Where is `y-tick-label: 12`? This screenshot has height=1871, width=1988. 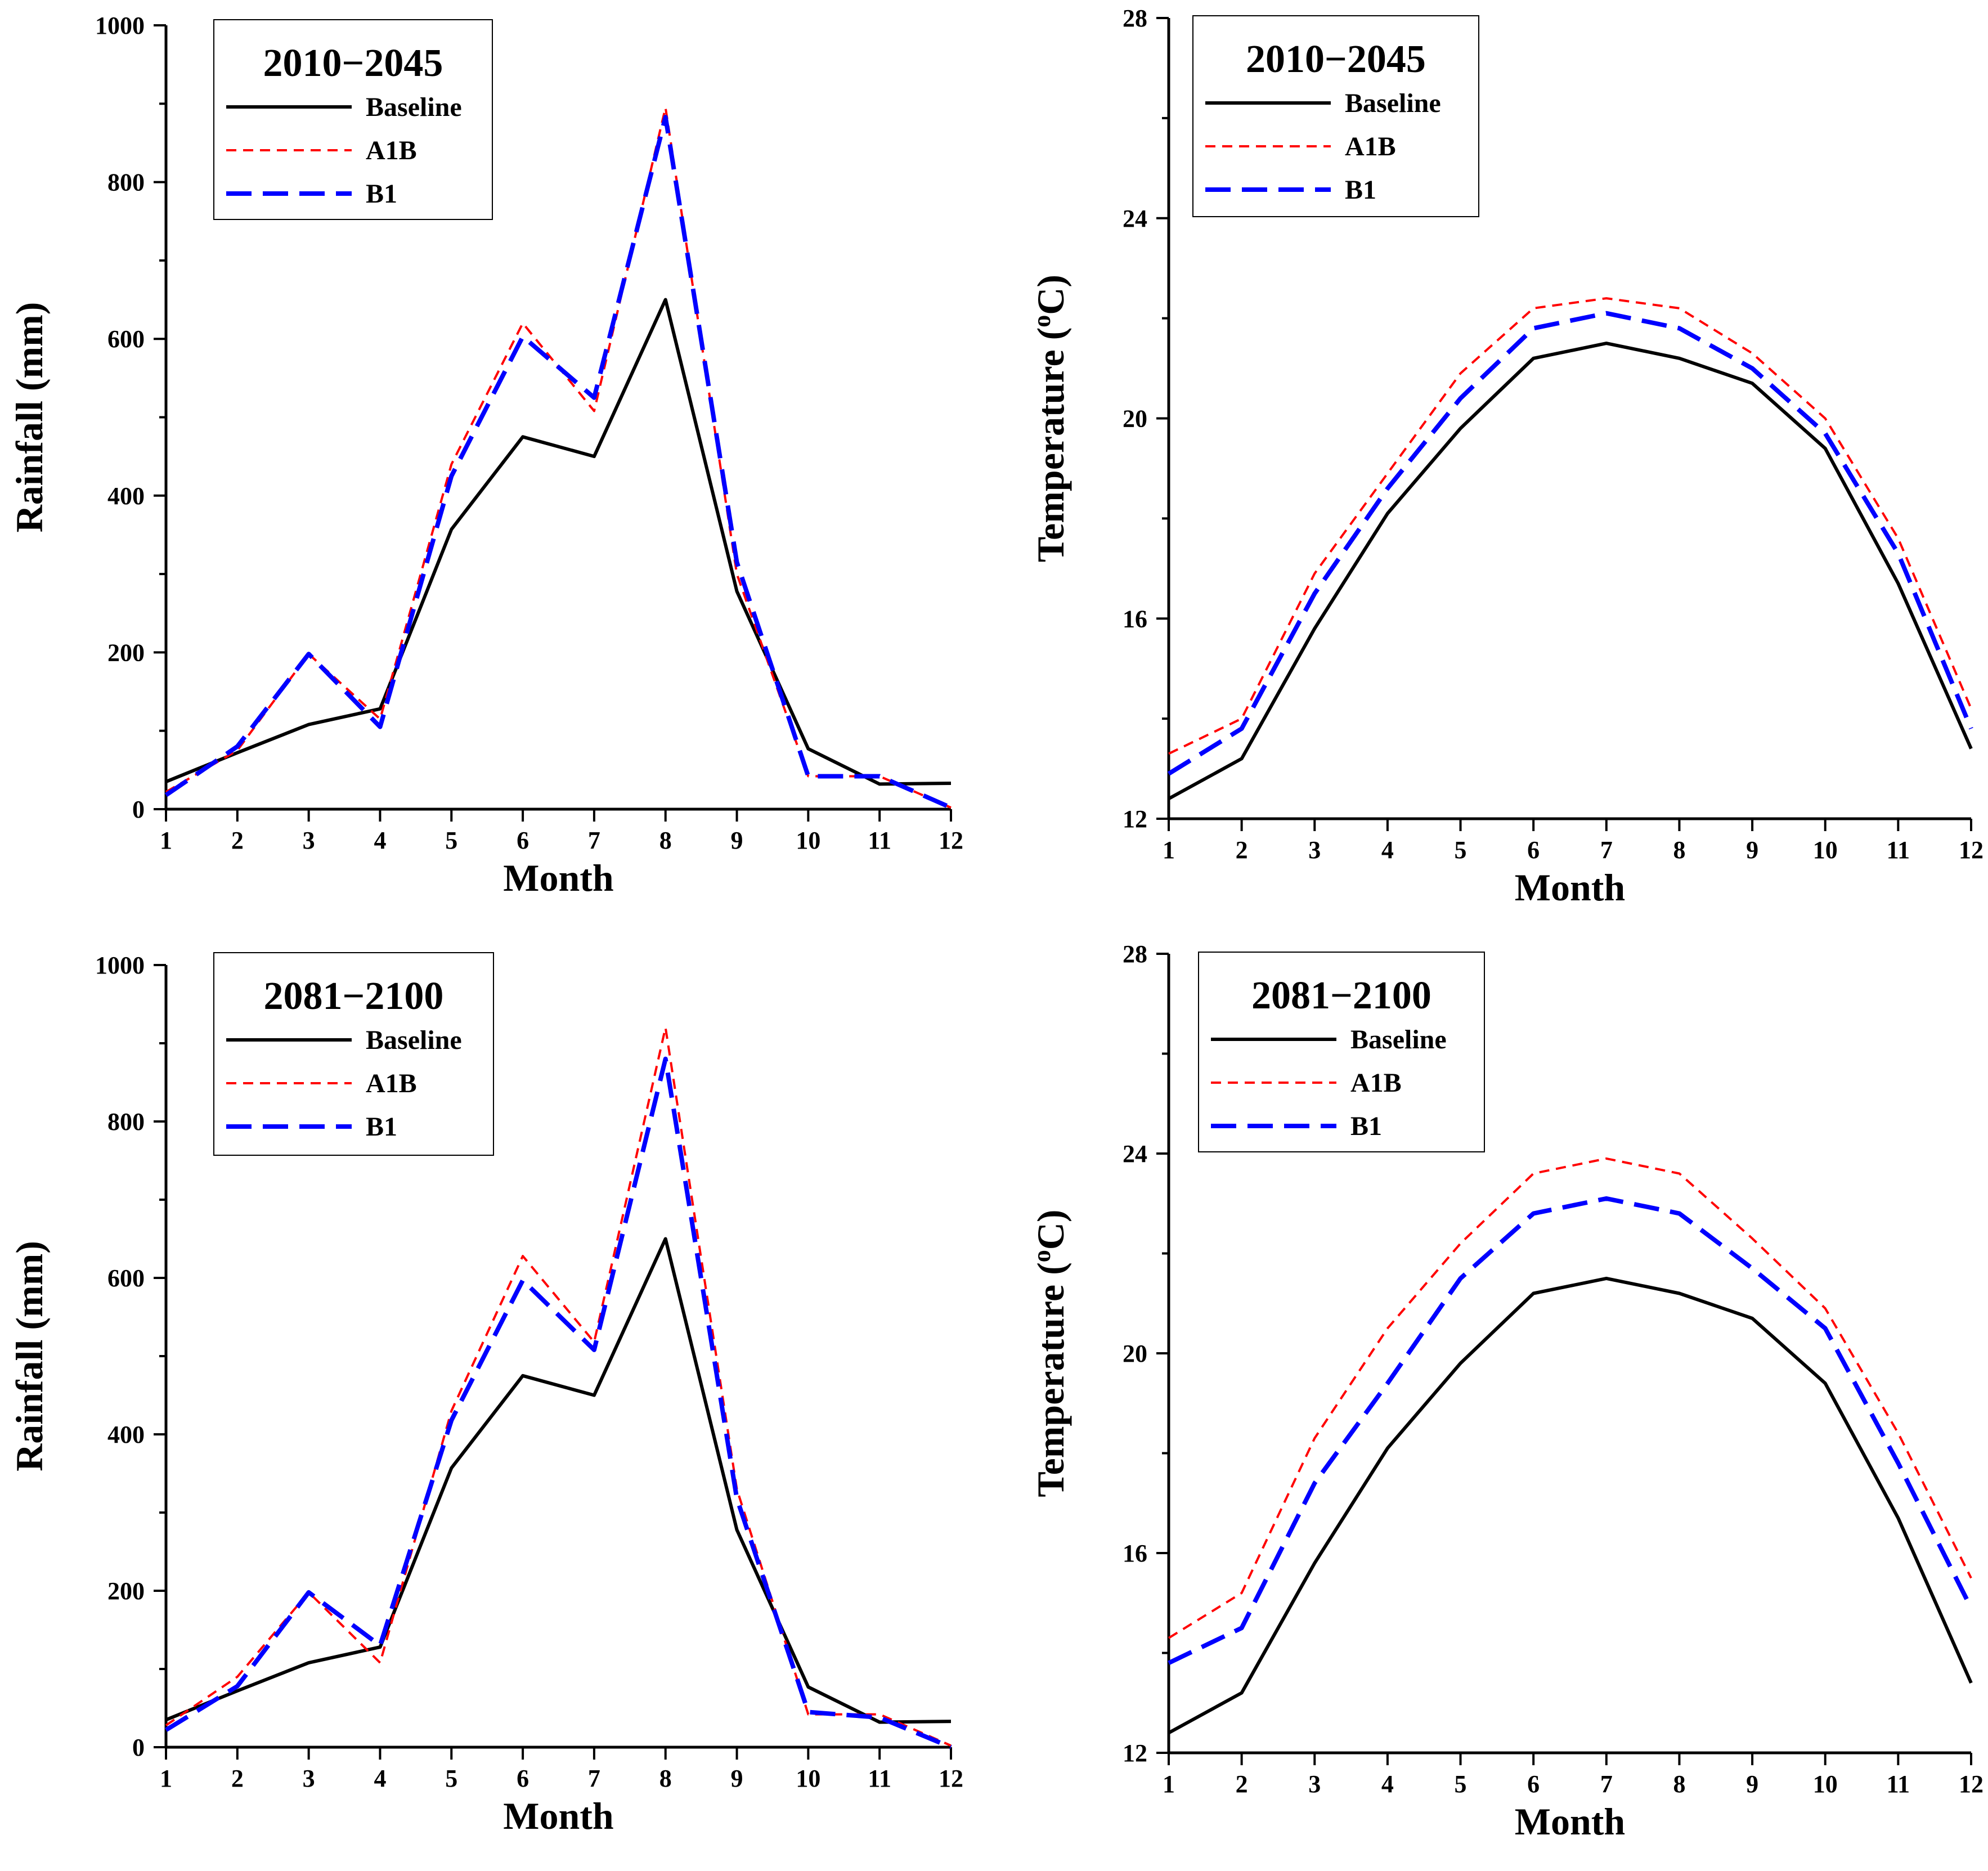
y-tick-label: 12 is located at coordinates (1135, 819).